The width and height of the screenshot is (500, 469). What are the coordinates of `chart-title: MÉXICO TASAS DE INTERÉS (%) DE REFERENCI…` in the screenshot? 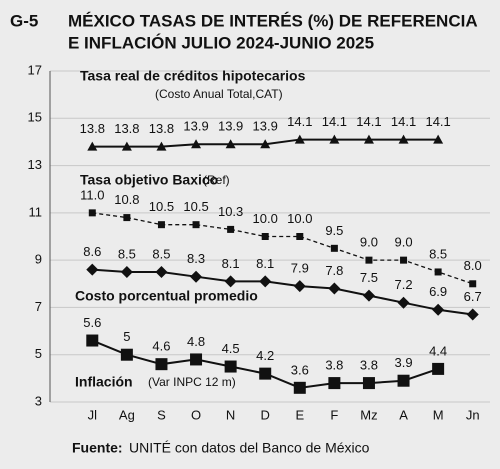 It's located at (273, 20).